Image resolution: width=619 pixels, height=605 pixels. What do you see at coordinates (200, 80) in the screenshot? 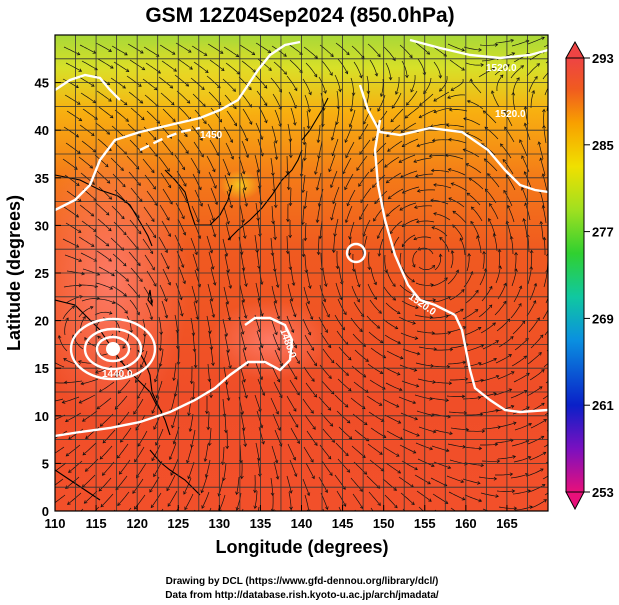
I see `cool-region-north` at bounding box center [200, 80].